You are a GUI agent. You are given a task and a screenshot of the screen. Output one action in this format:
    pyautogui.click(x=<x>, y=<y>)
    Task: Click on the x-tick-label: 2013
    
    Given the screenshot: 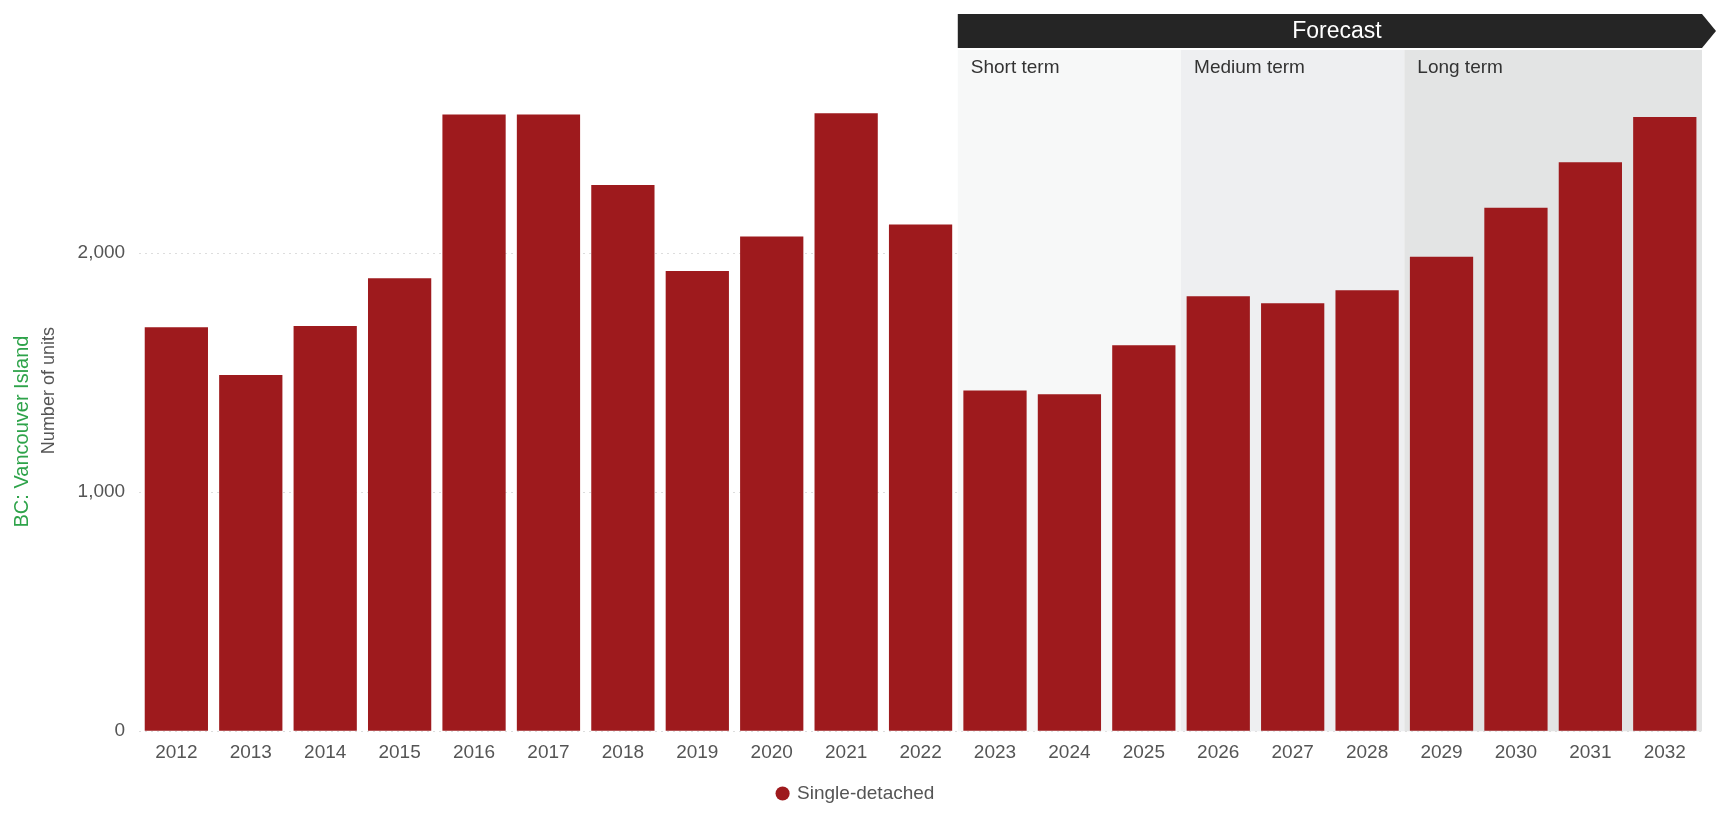 What is the action you would take?
    pyautogui.click(x=250, y=751)
    